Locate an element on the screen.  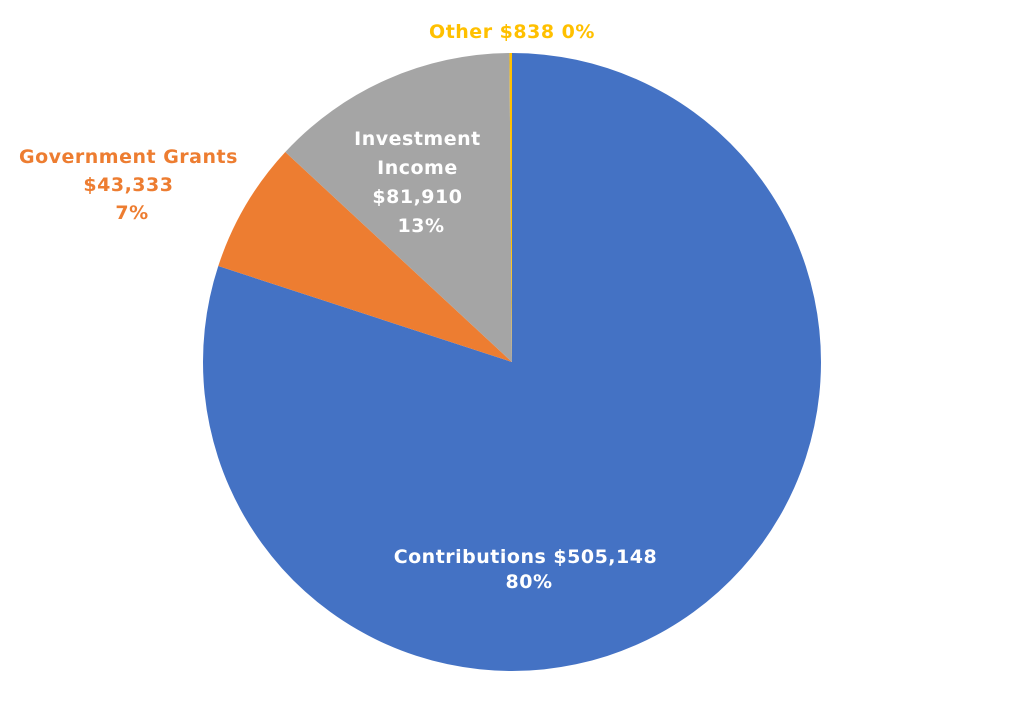
label-investment-income-line4: 13% is located at coordinates (421, 226).